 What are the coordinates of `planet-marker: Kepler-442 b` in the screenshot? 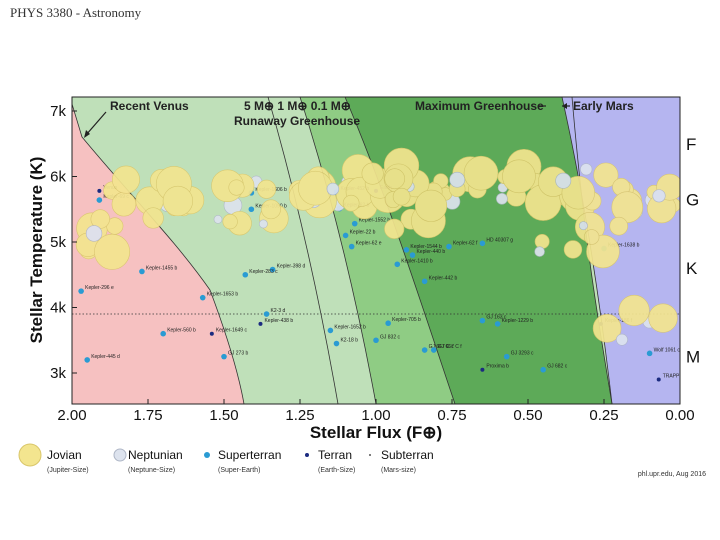 It's located at (439, 280).